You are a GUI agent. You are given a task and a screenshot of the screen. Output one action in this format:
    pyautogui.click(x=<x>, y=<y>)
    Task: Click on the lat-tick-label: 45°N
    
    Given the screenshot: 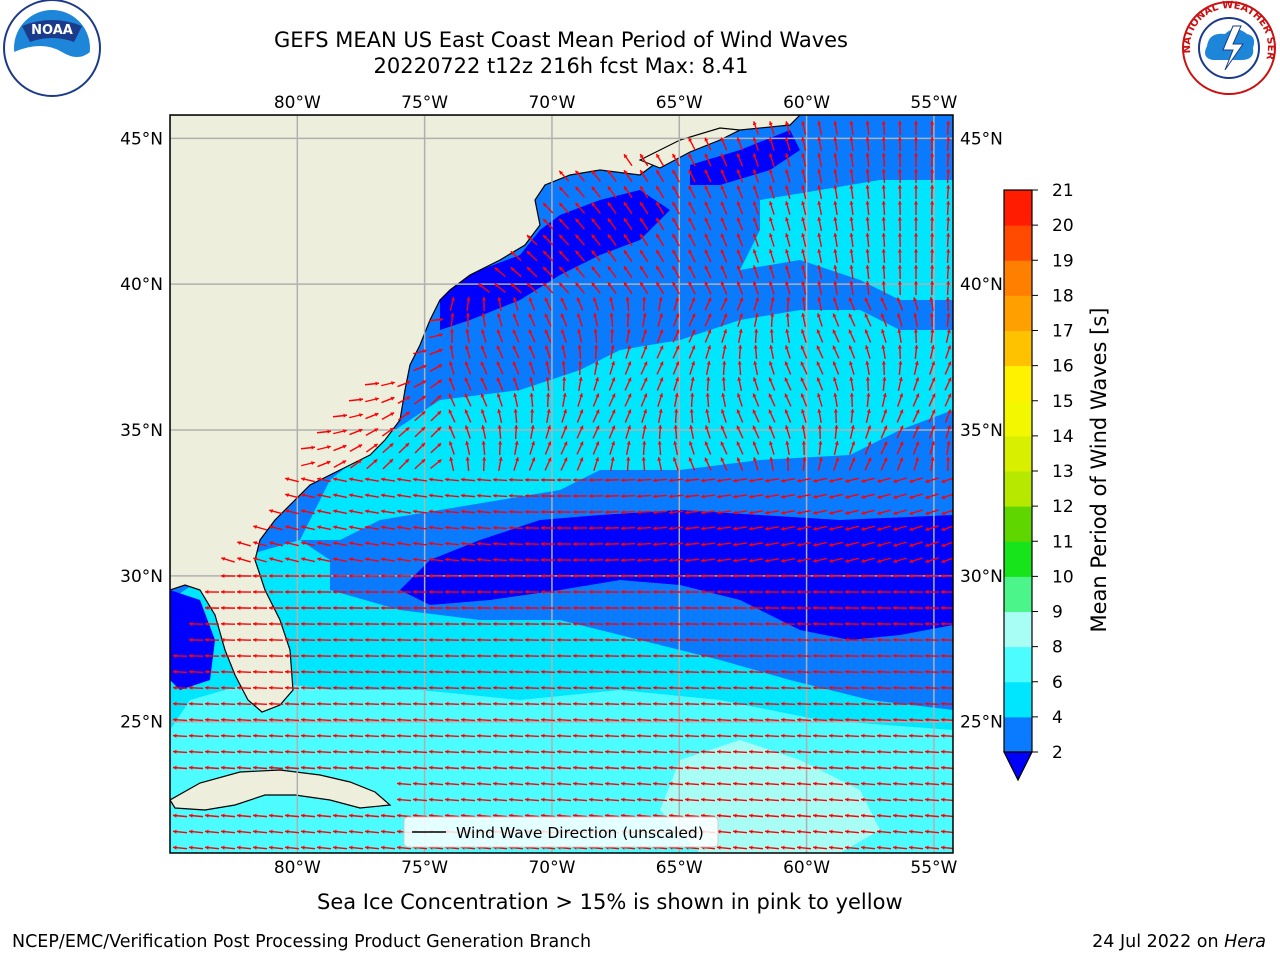 What is the action you would take?
    pyautogui.click(x=141, y=139)
    